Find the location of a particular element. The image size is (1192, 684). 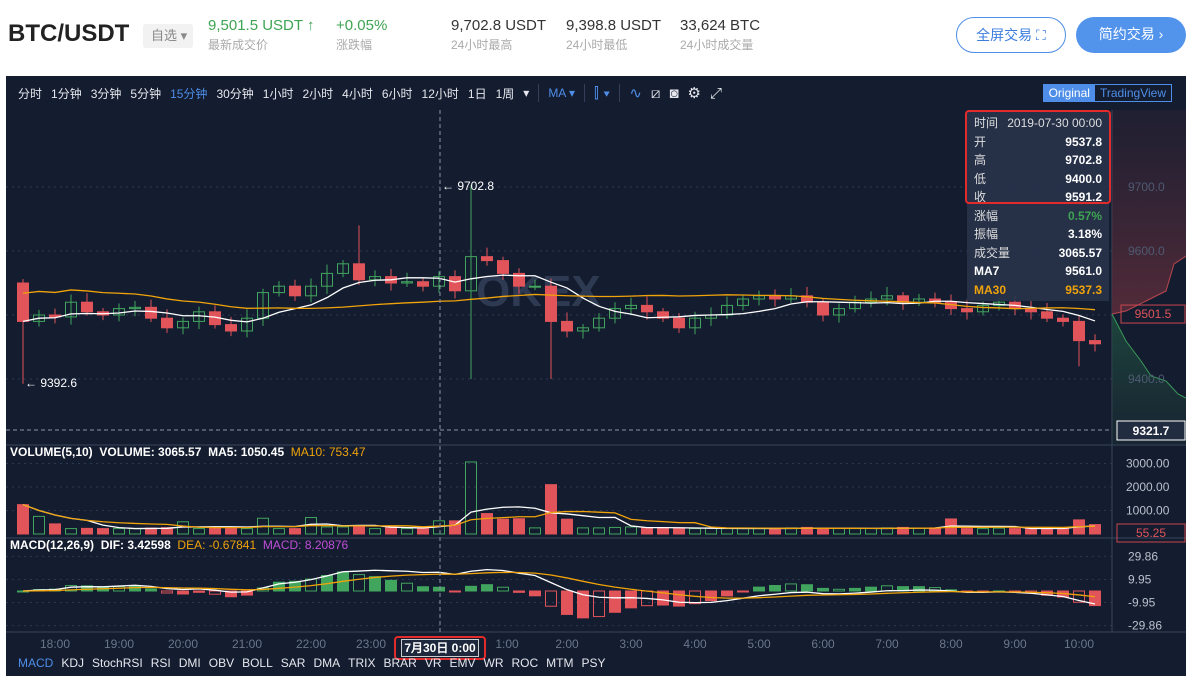

interval-tab: 5分钟 is located at coordinates (146, 93).